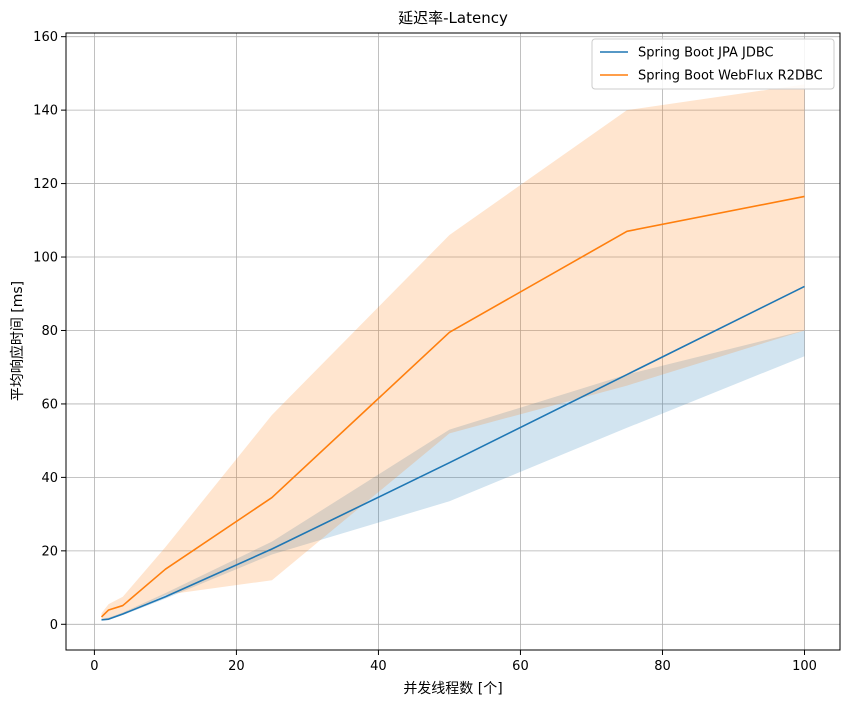 This screenshot has height=705, width=850. Describe the element at coordinates (804, 666) in the screenshot. I see `x-tick-label: 100` at that location.